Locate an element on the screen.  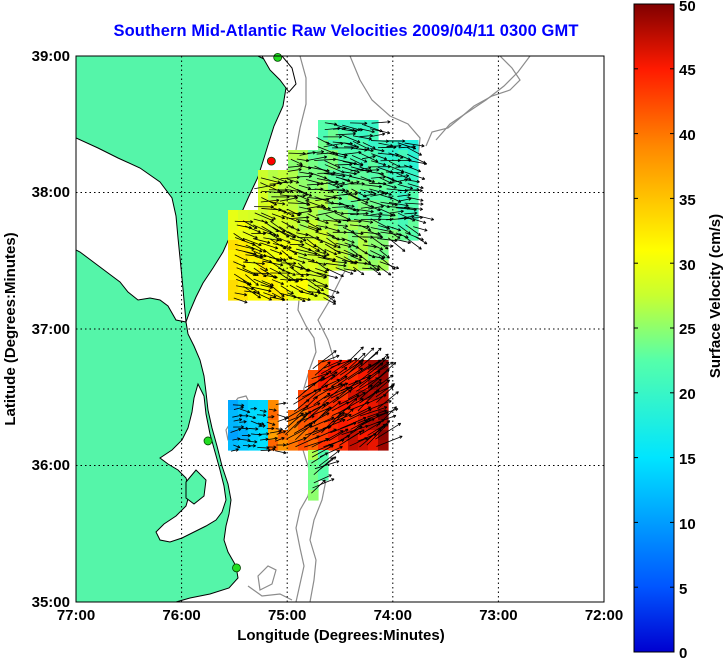
y-tick-labels: 39:00 38:00 37:00 36:00 35:00 is located at coordinates (51, 329).